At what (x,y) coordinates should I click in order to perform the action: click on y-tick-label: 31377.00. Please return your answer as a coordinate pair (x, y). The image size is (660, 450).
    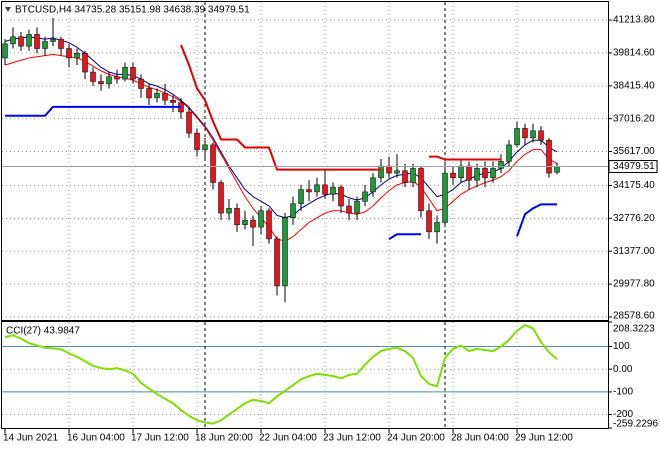
    Looking at the image, I should click on (634, 251).